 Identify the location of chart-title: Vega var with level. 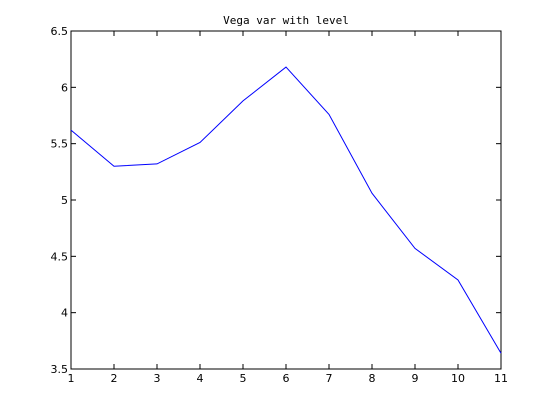
(286, 20).